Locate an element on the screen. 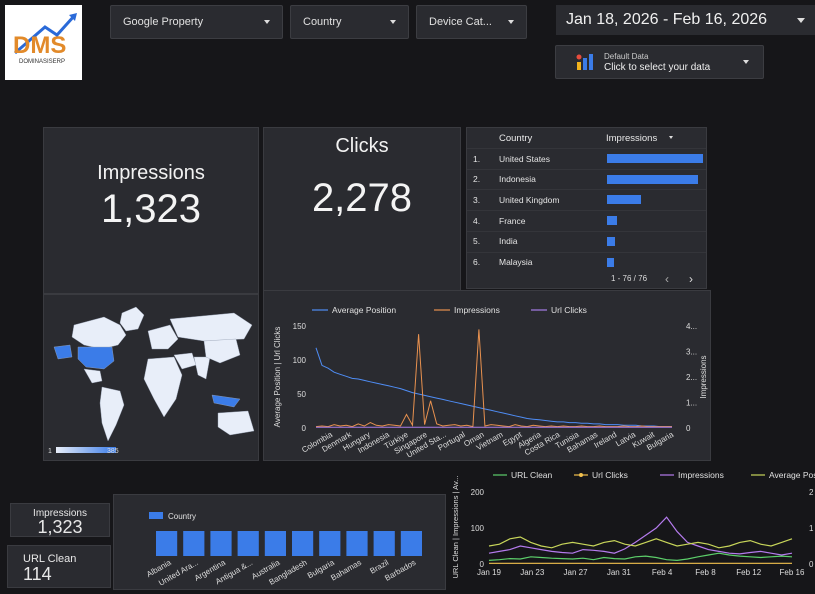 Image resolution: width=815 pixels, height=594 pixels. table-row: 4. France is located at coordinates (586, 220).